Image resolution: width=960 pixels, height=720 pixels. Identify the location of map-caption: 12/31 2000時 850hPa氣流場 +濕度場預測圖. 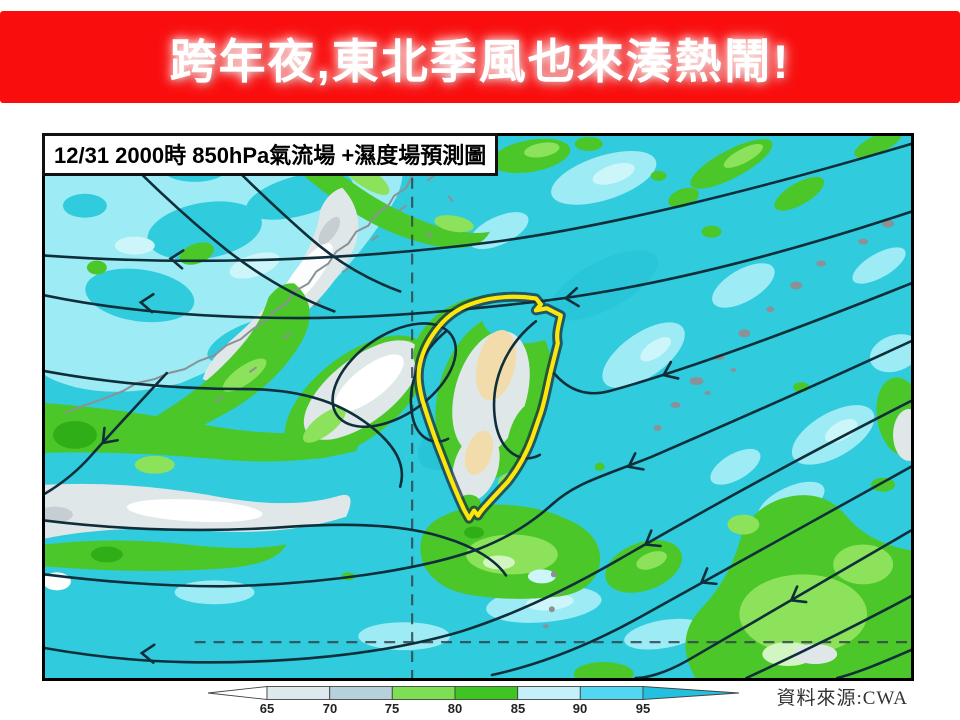
(270, 154).